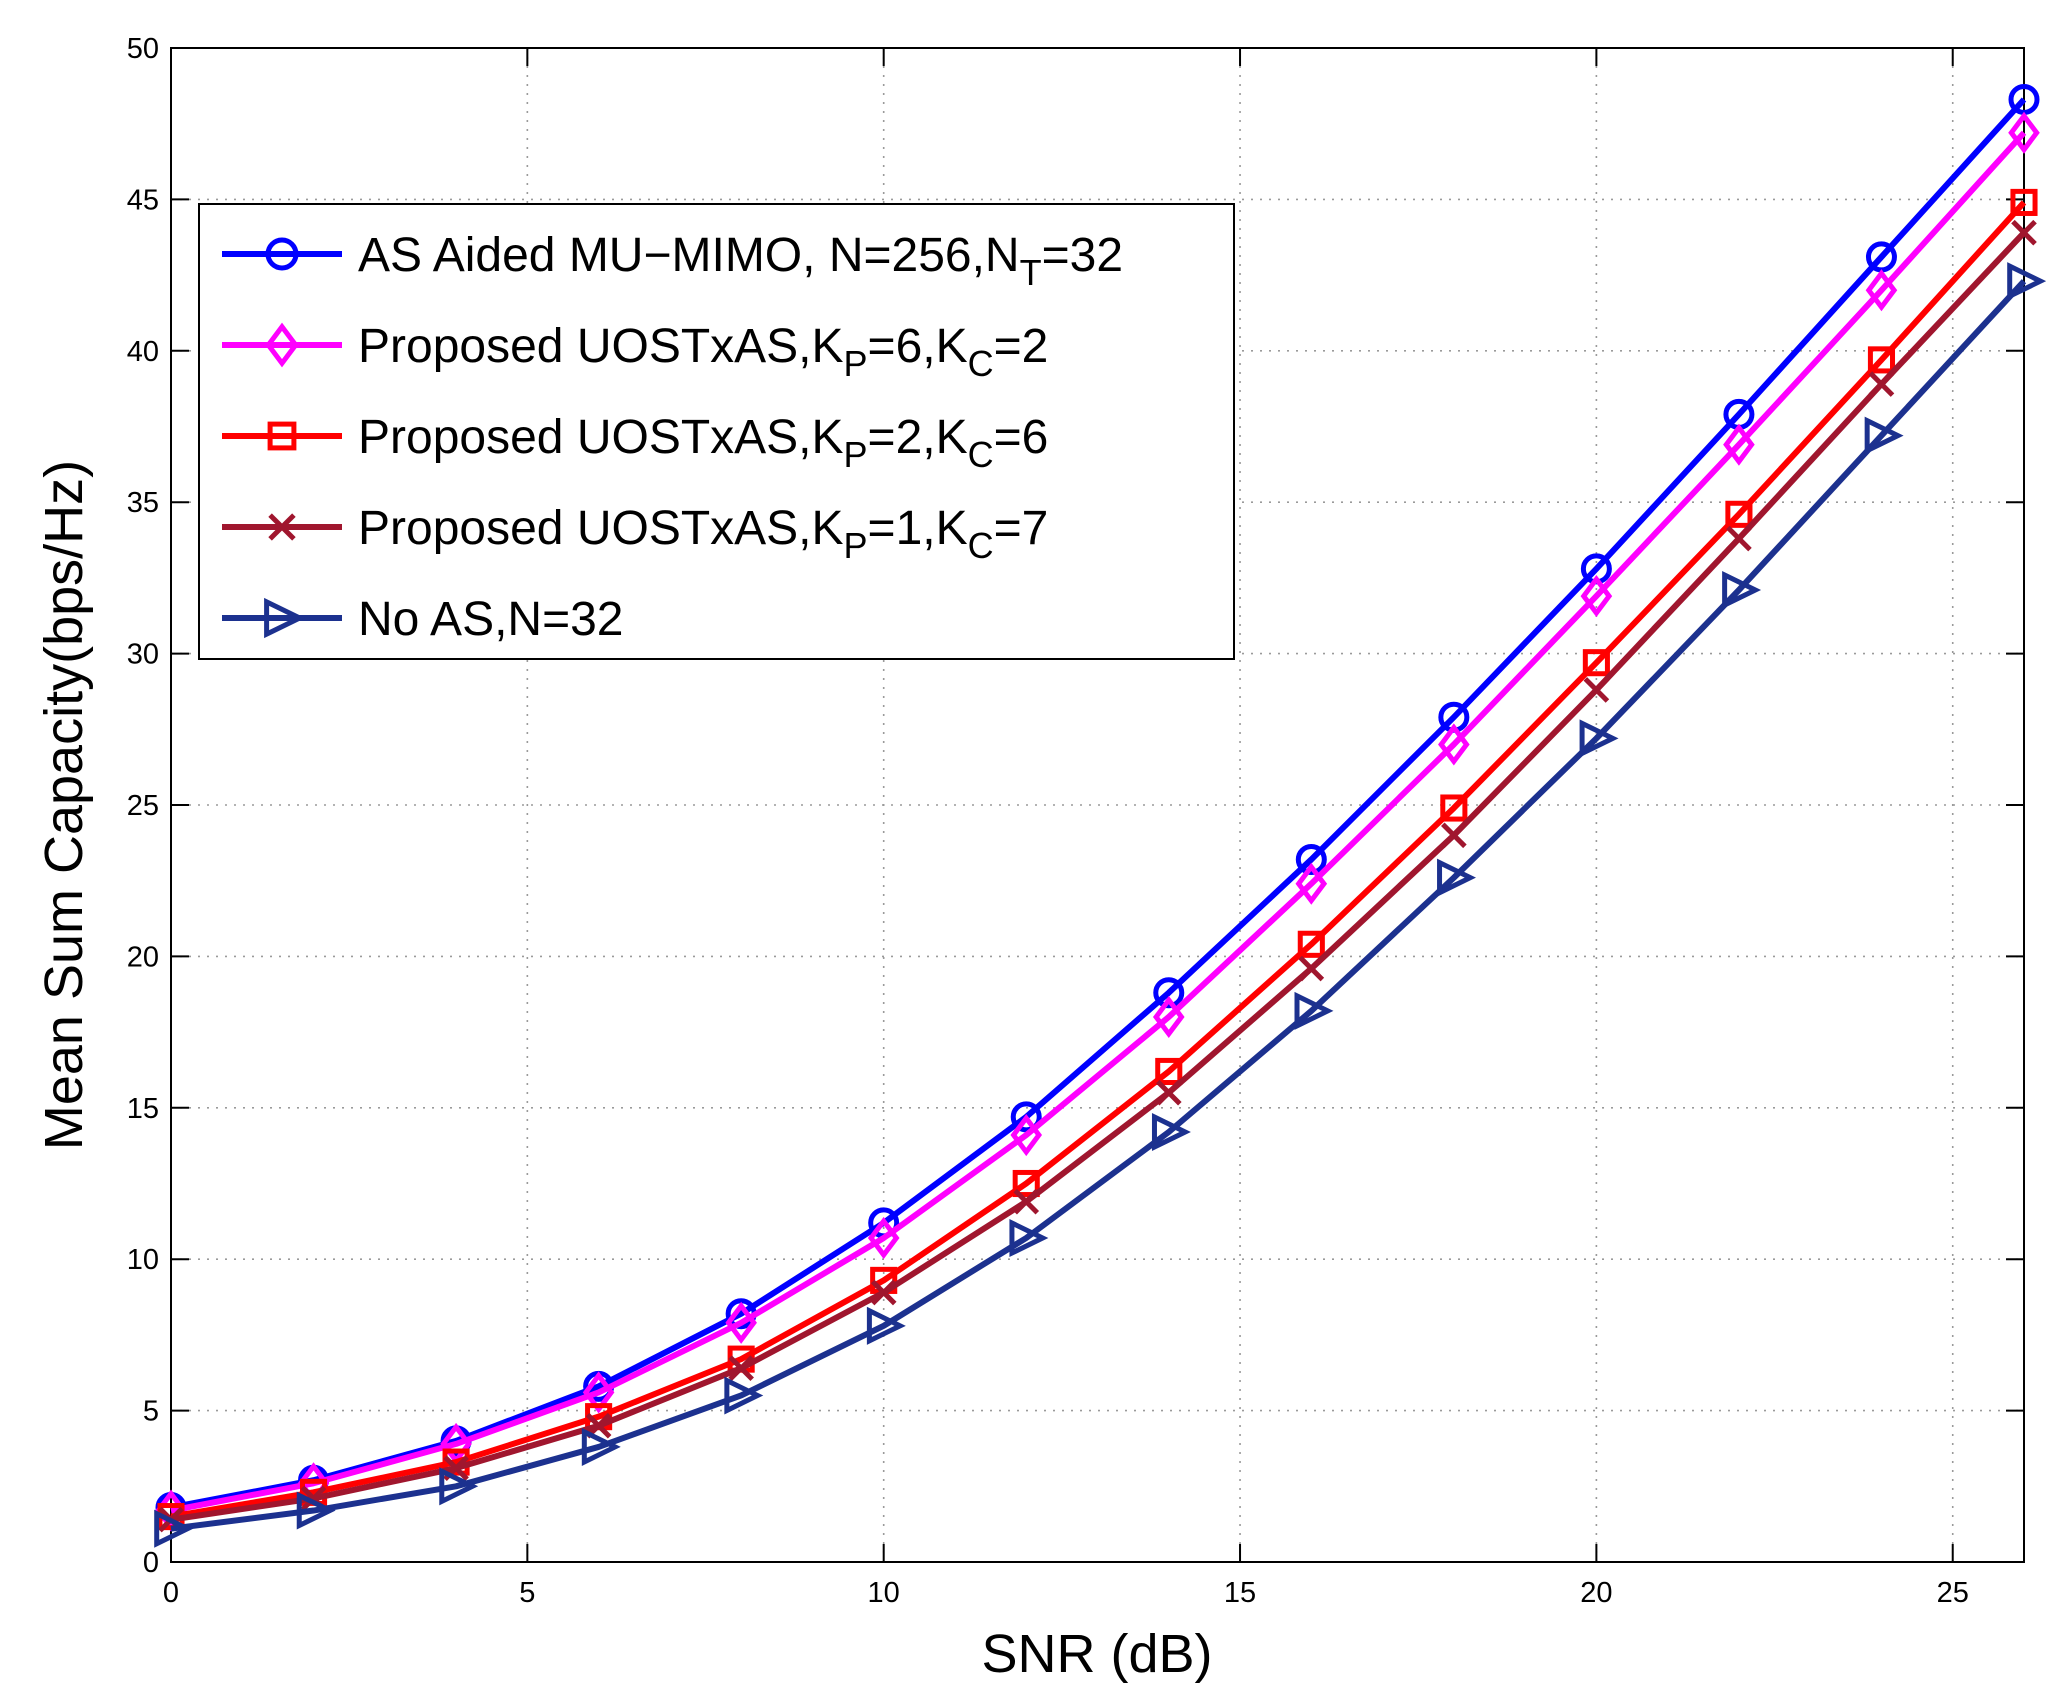 This screenshot has width=2071, height=1694. What do you see at coordinates (491, 619) in the screenshot?
I see `legend-label: No AS,N=32` at bounding box center [491, 619].